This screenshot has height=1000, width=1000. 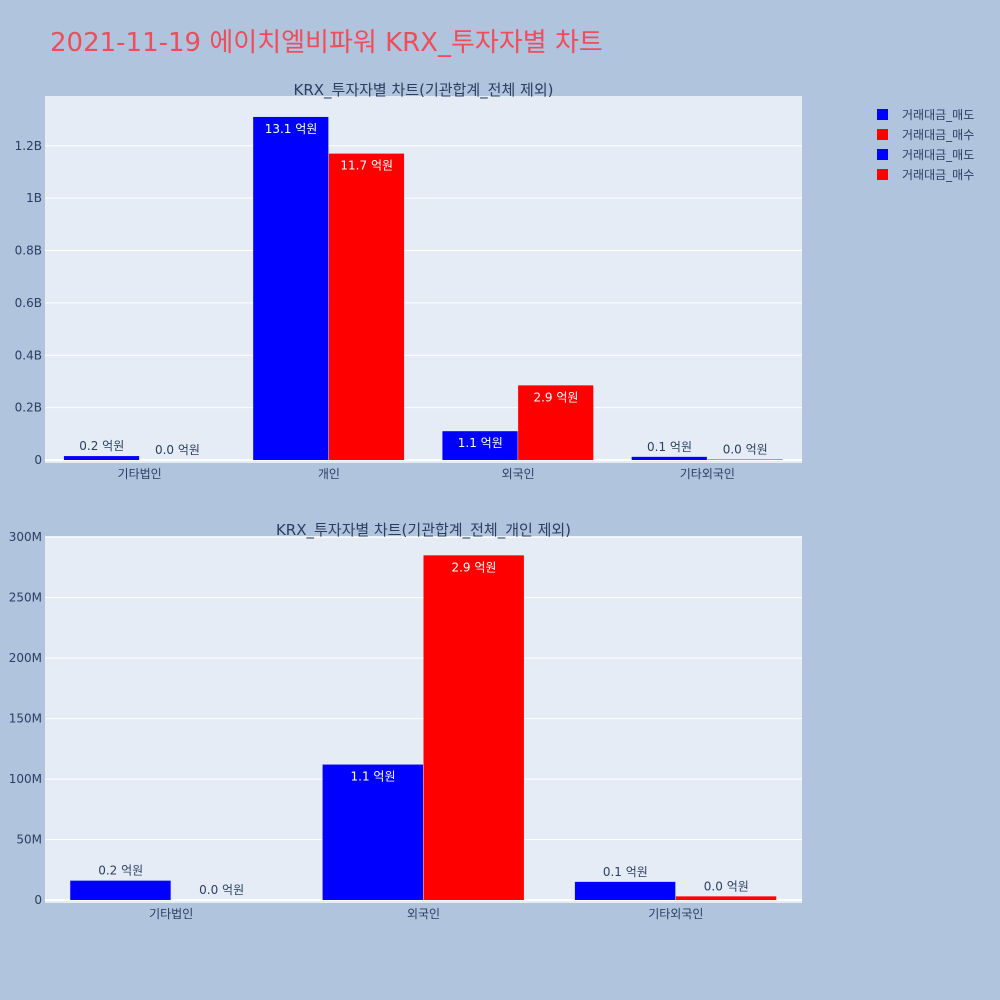 What do you see at coordinates (28, 146) in the screenshot?
I see `y-tick-label: 1.2B` at bounding box center [28, 146].